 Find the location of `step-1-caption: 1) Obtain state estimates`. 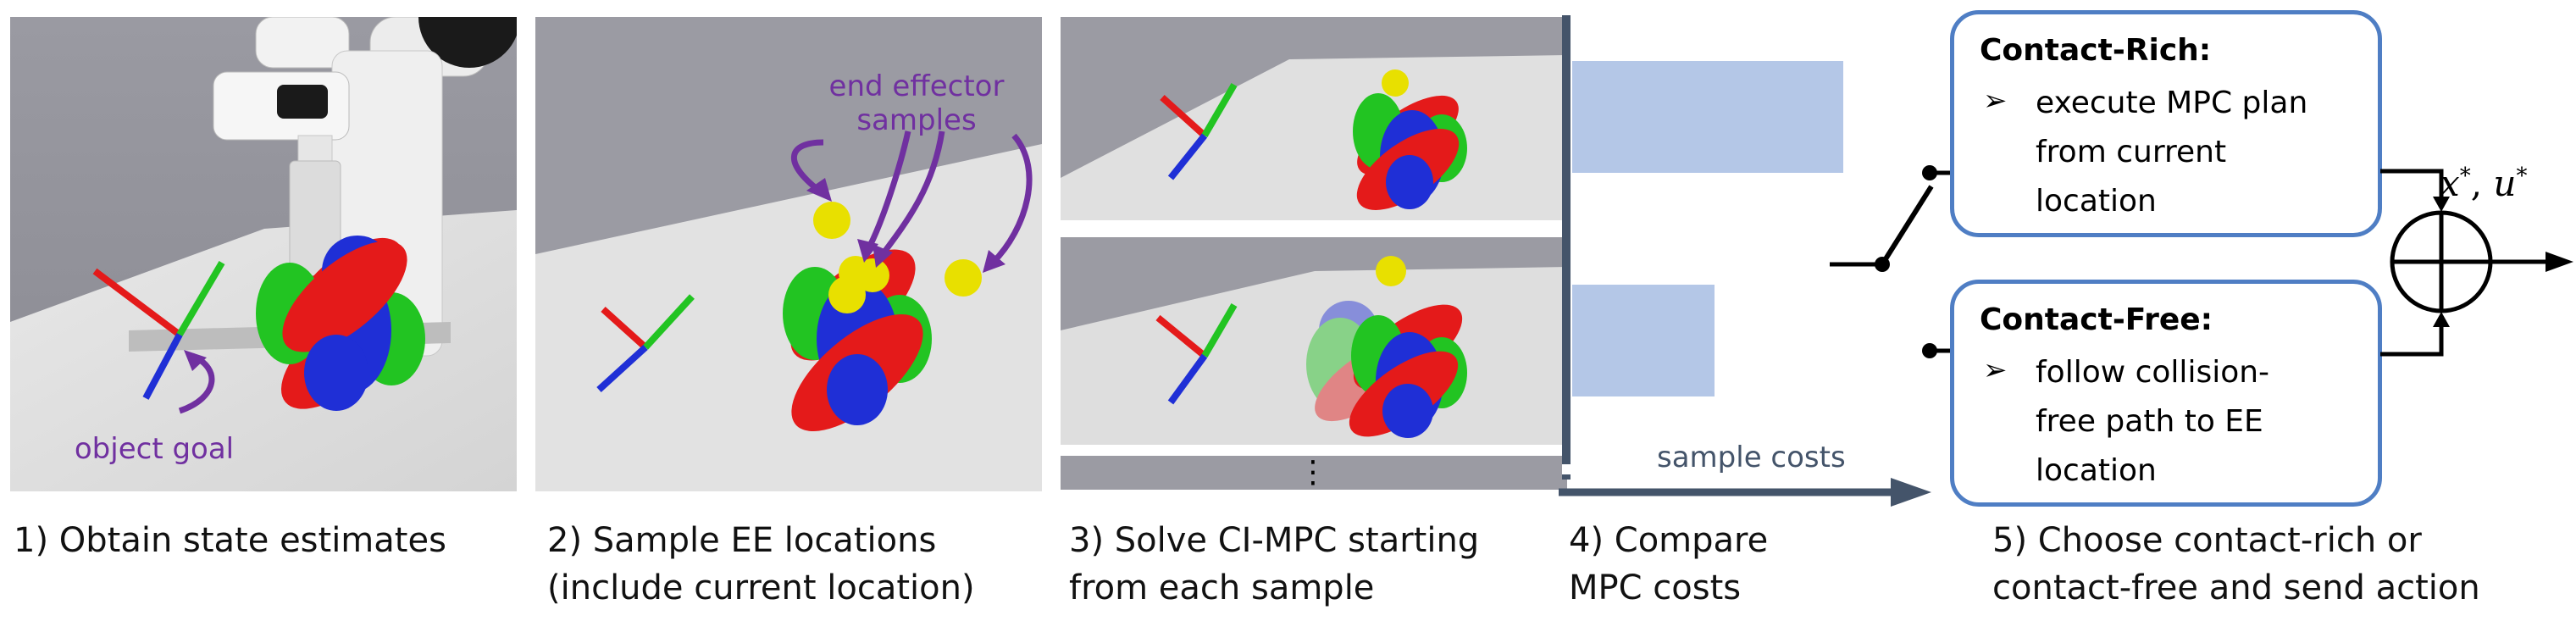

step-1-caption: 1) Obtain state estimates is located at coordinates (230, 540).